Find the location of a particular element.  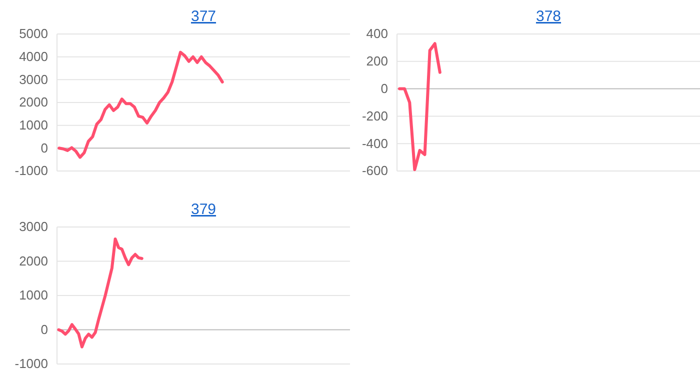

y-tick-label: 400 is located at coordinates (377, 34).